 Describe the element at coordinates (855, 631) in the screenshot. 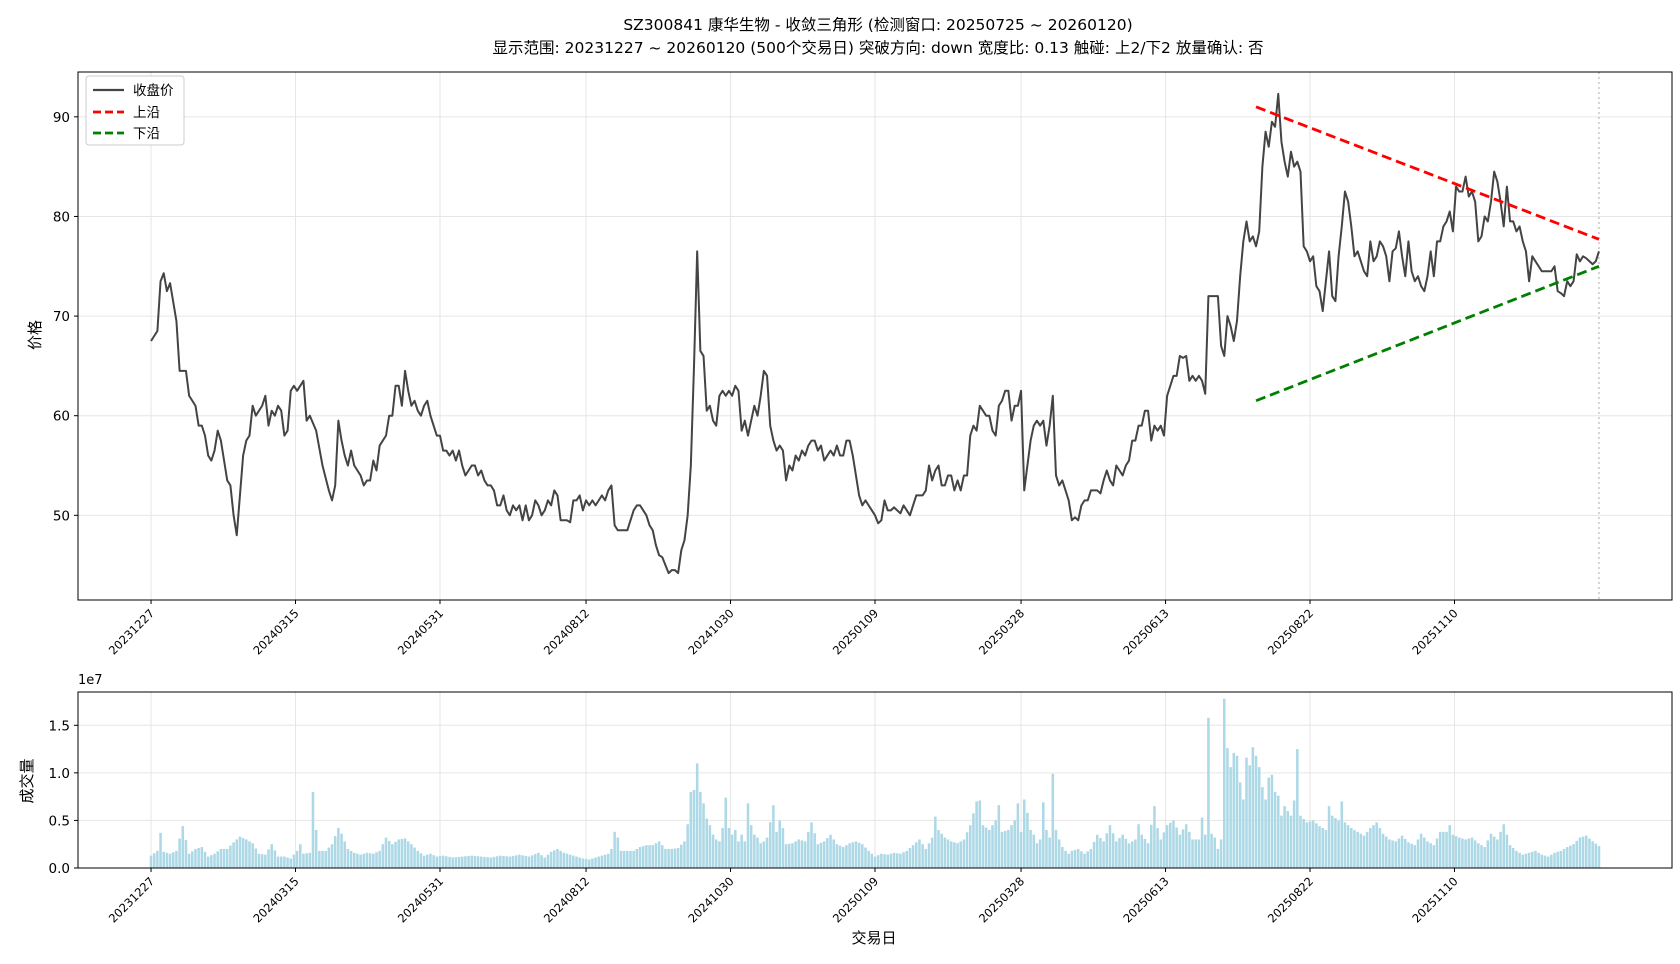

I see `price-xtick-label: 20250109` at that location.